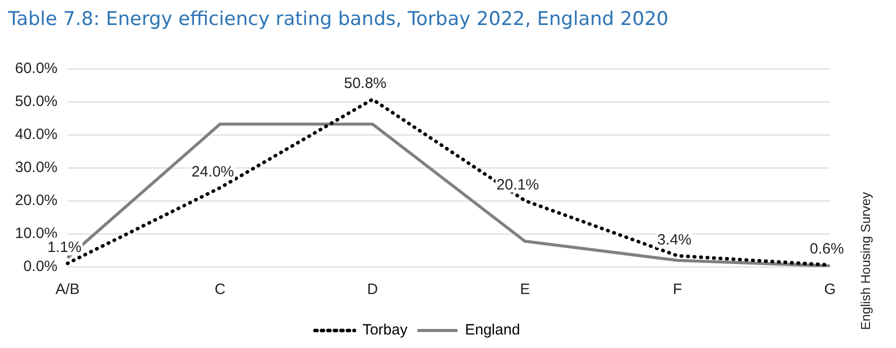  Describe the element at coordinates (36, 135) in the screenshot. I see `y-tick-label: 40.0%` at that location.